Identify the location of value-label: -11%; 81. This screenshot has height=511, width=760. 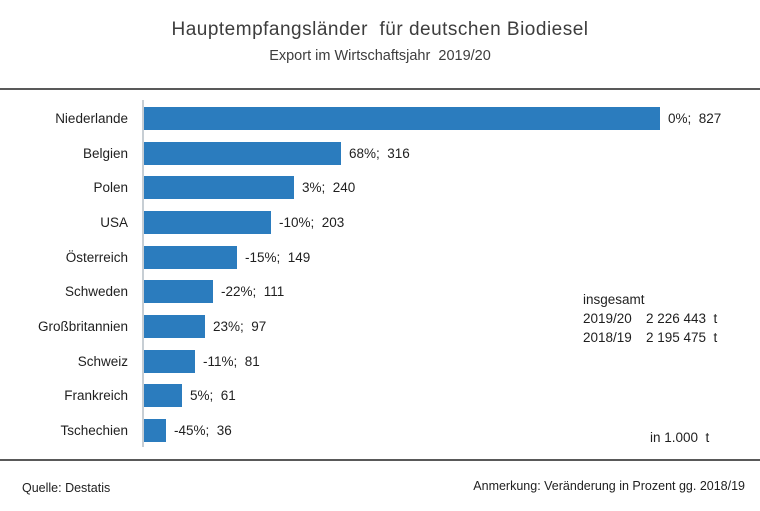
(231, 361).